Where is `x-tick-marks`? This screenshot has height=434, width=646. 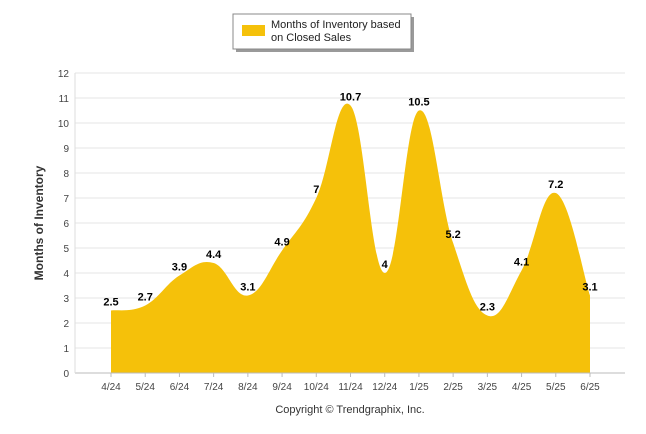 x-tick-marks is located at coordinates (350, 375).